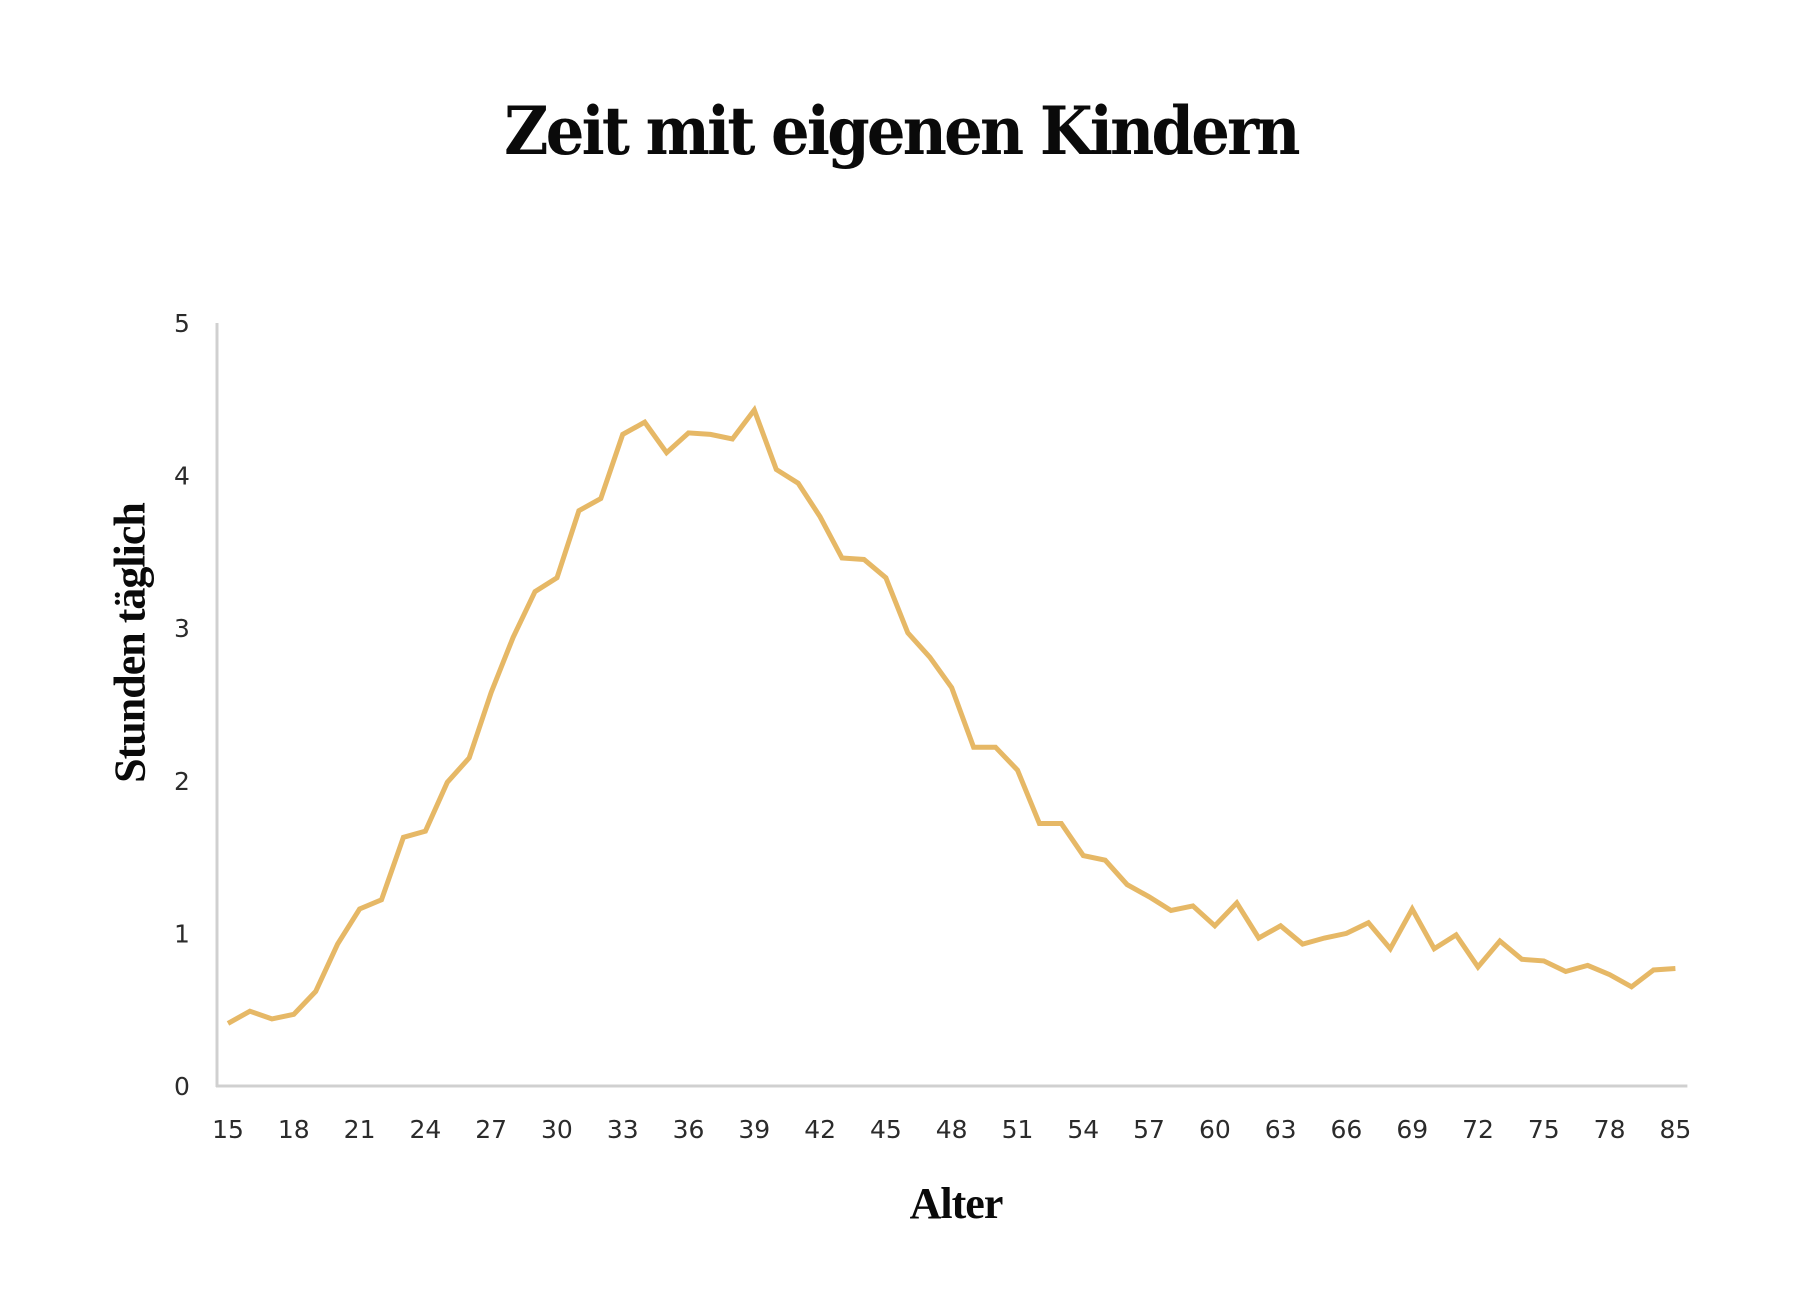 The image size is (1800, 1304). What do you see at coordinates (820, 1129) in the screenshot?
I see `x-tick-label: 42` at bounding box center [820, 1129].